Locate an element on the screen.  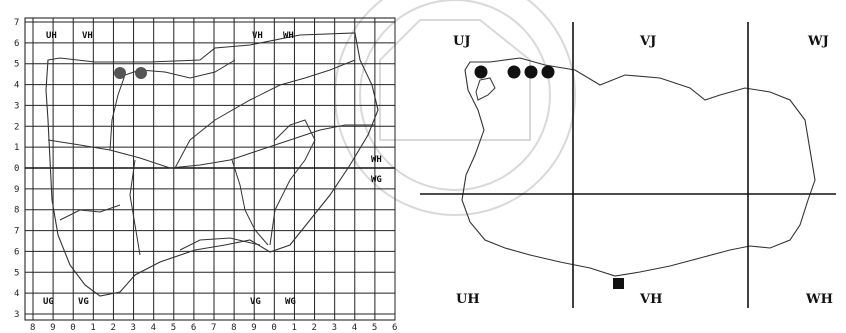
right-label-uh: UH is located at coordinates (468, 299).